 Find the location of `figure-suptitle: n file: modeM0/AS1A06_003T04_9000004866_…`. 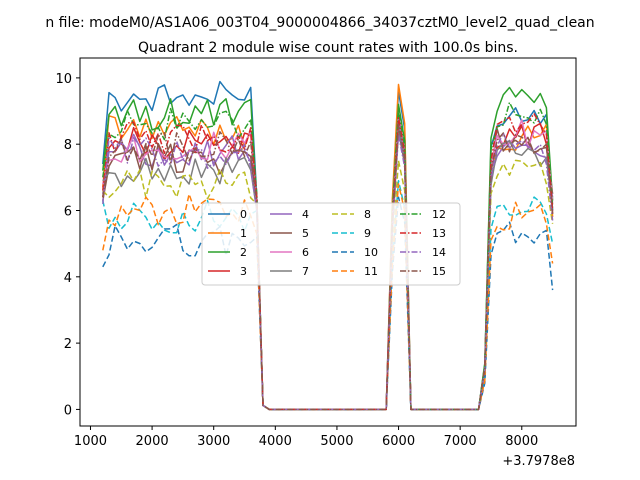

figure-suptitle: n file: modeM0/AS1A06_003T04_9000004866_… is located at coordinates (319, 23).